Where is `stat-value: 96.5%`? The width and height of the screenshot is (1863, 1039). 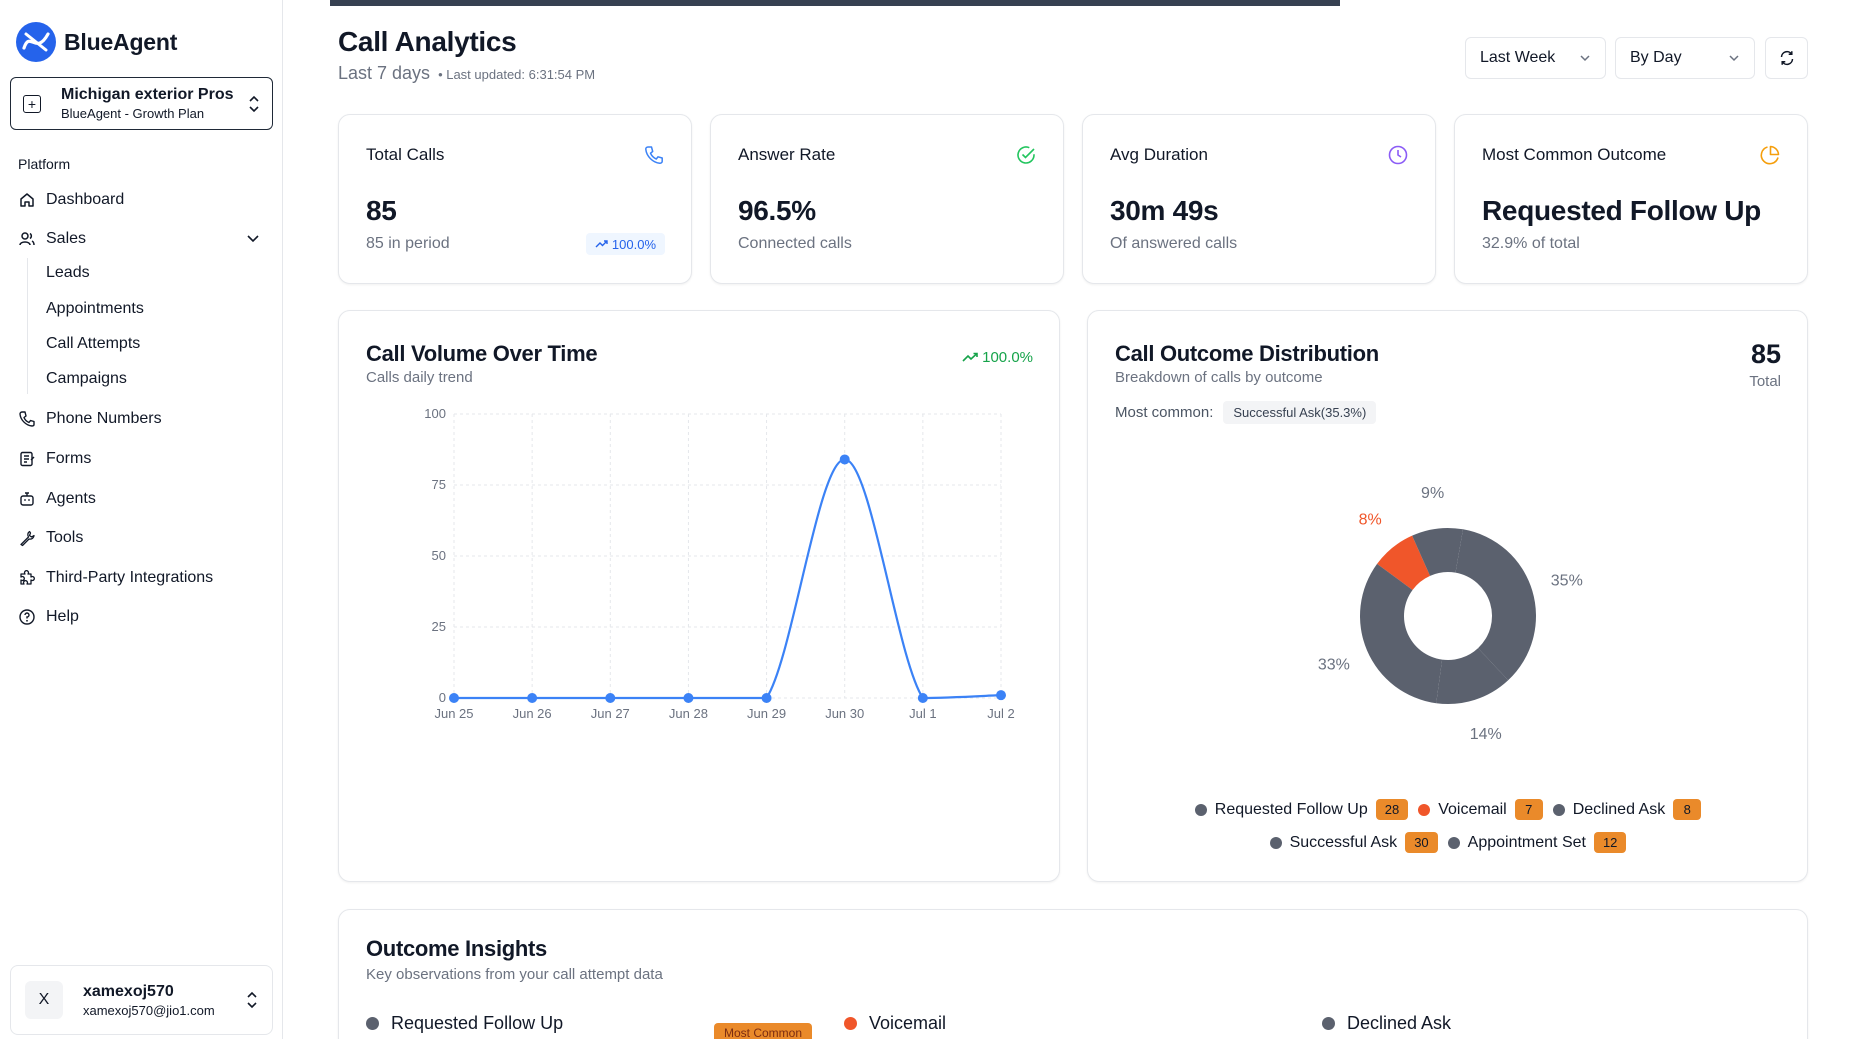
stat-value: 96.5% is located at coordinates (777, 210).